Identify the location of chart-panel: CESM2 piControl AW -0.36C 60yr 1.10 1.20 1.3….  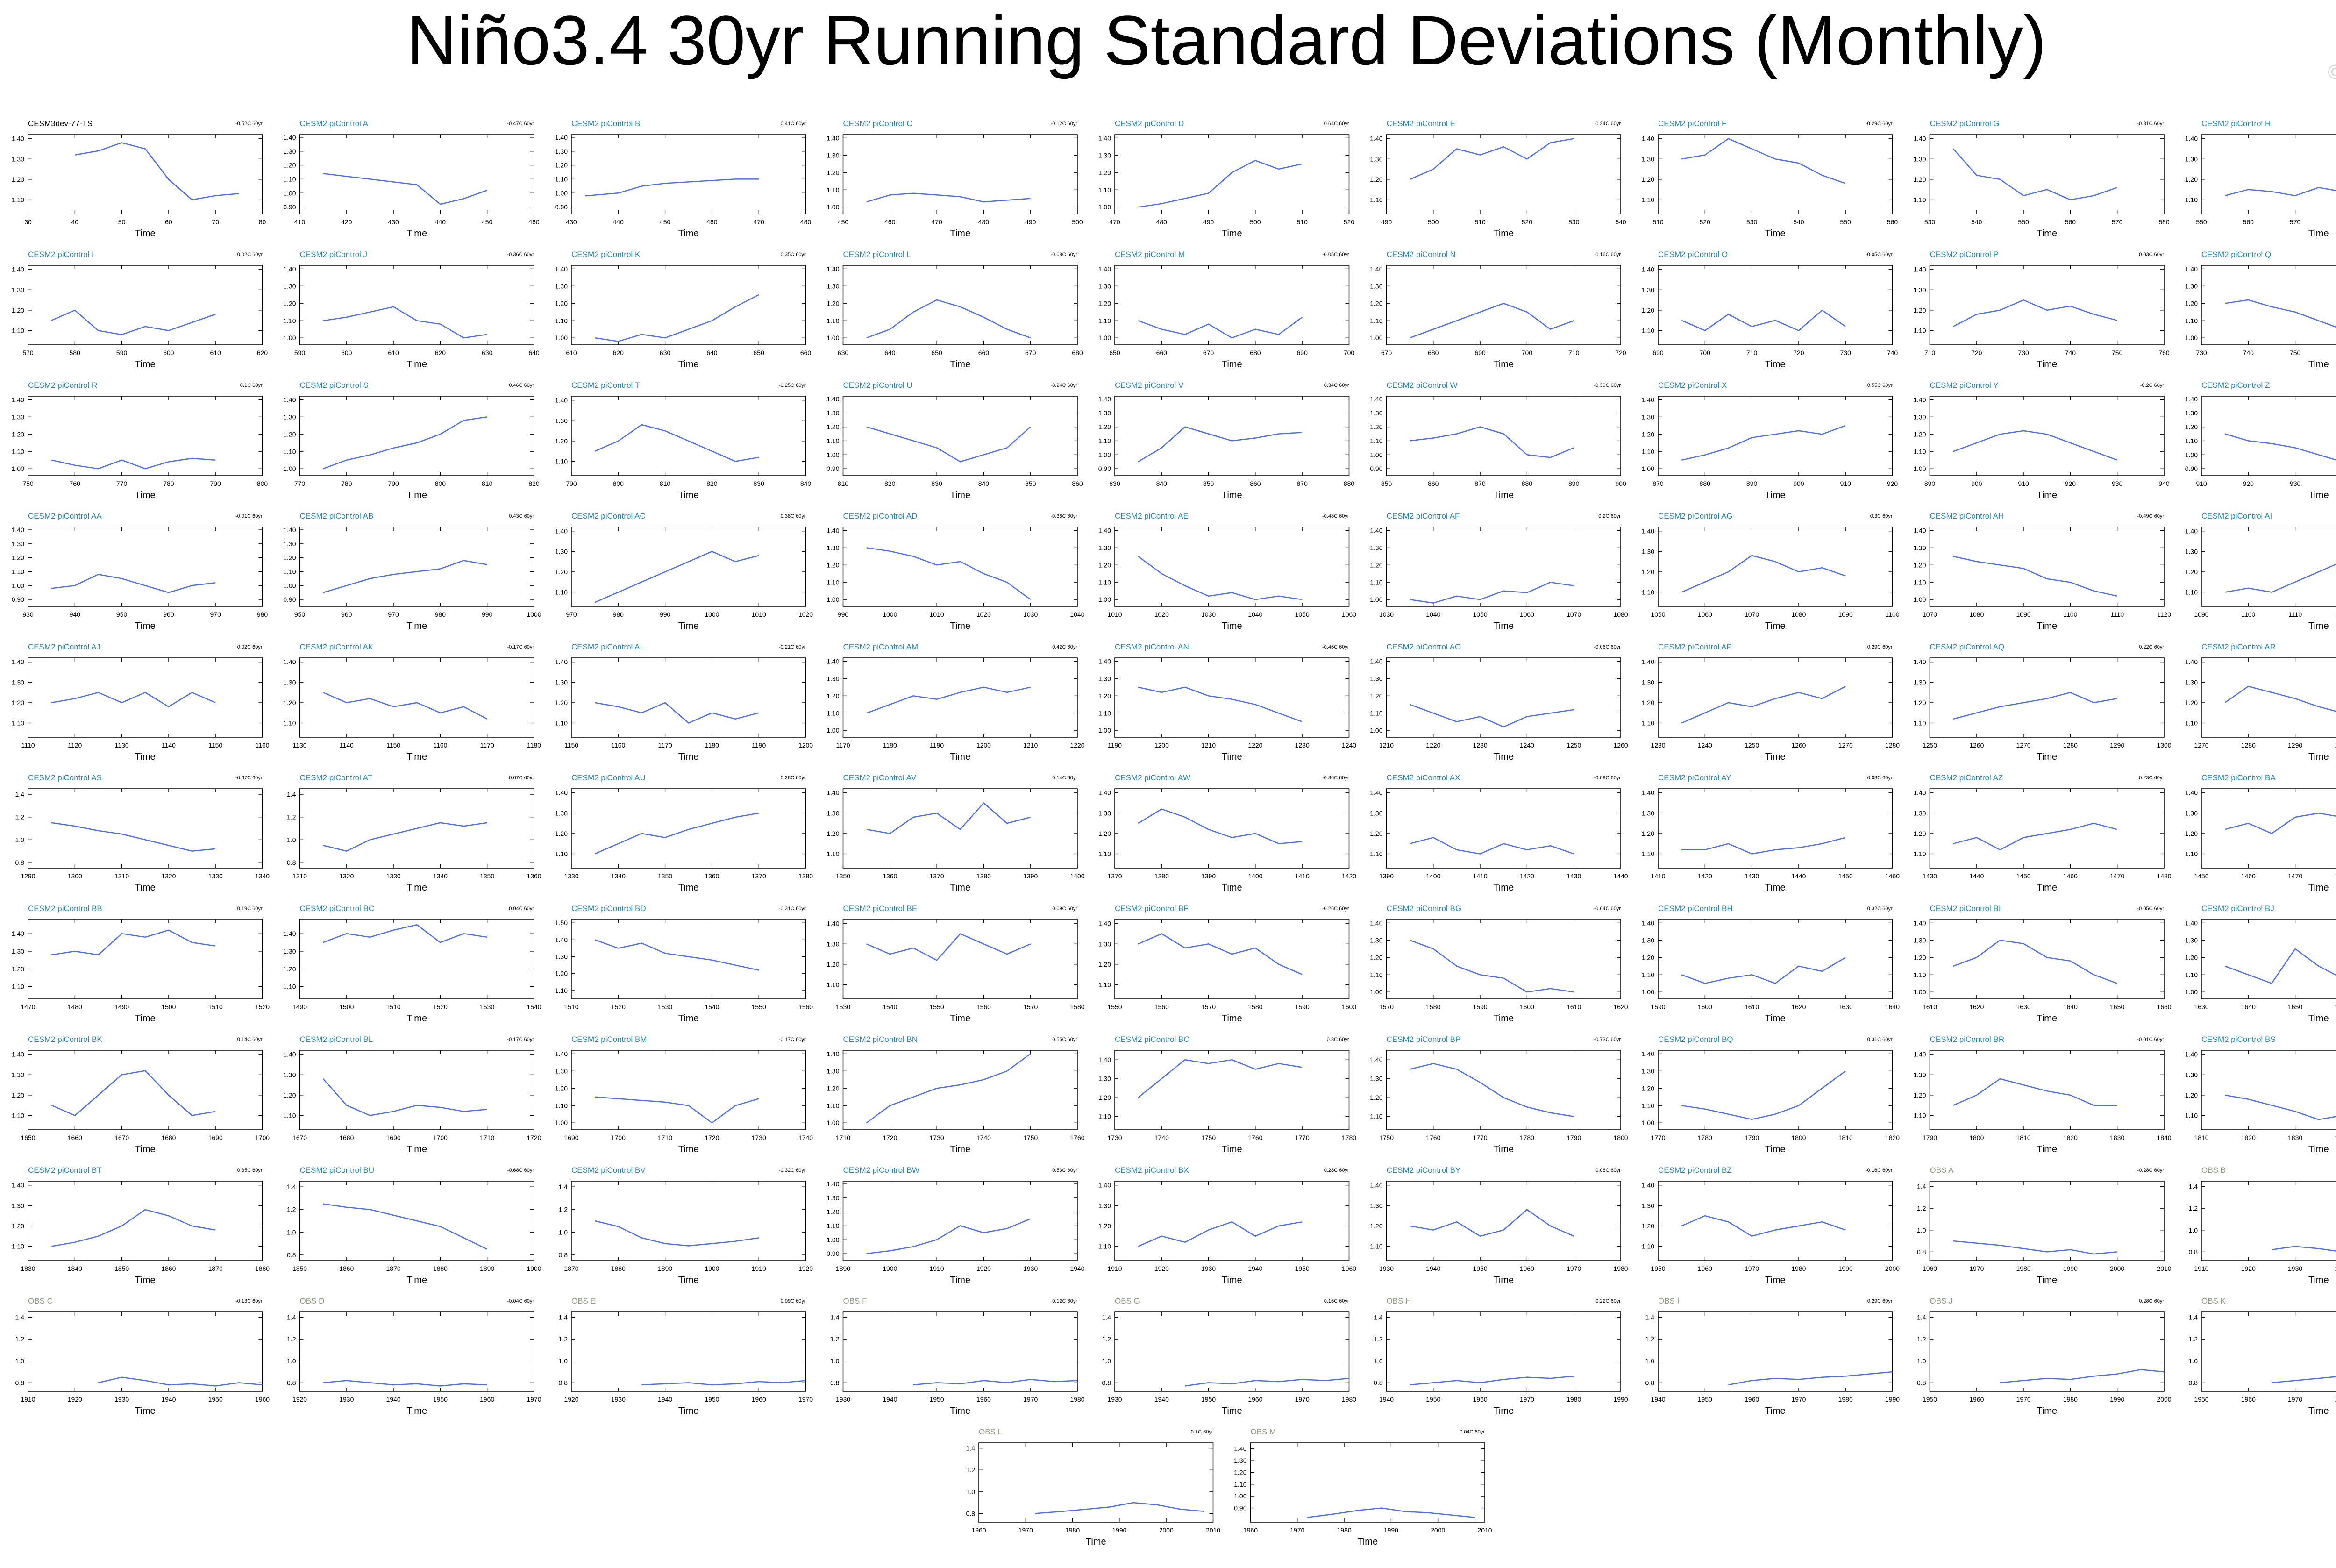
(1227, 833).